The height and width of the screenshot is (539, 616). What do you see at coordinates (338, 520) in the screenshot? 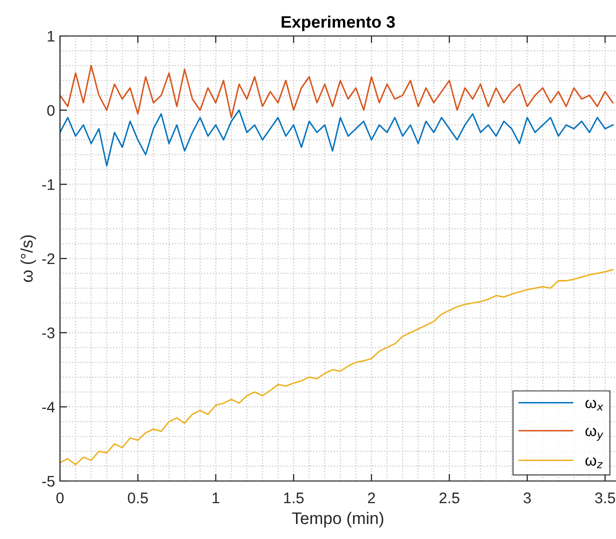
I see `x-axis-title: Tempo (min)` at bounding box center [338, 520].